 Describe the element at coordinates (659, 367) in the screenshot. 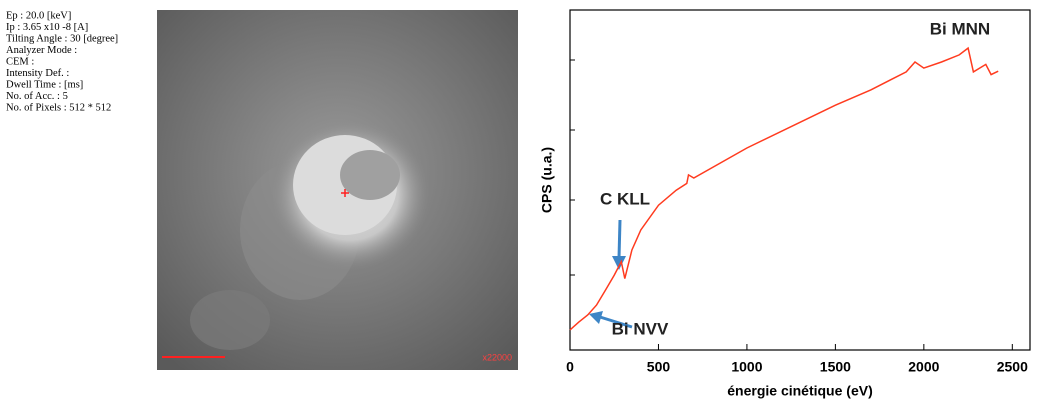

I see `x-tick-label: 500` at that location.